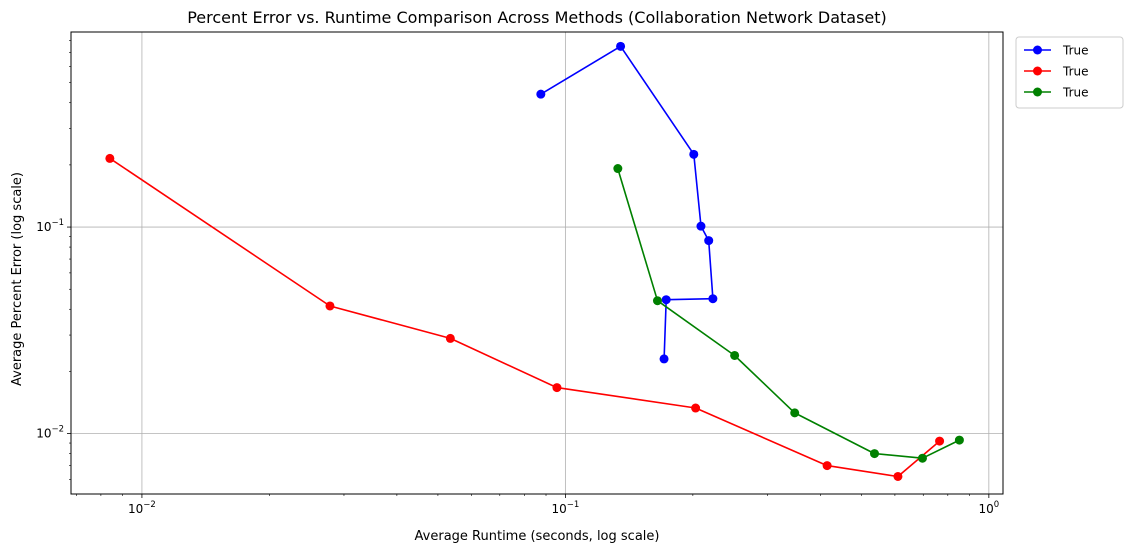 The height and width of the screenshot is (552, 1136). What do you see at coordinates (537, 536) in the screenshot?
I see `x-axis-label: Average Runtime (seconds, log scale)` at bounding box center [537, 536].